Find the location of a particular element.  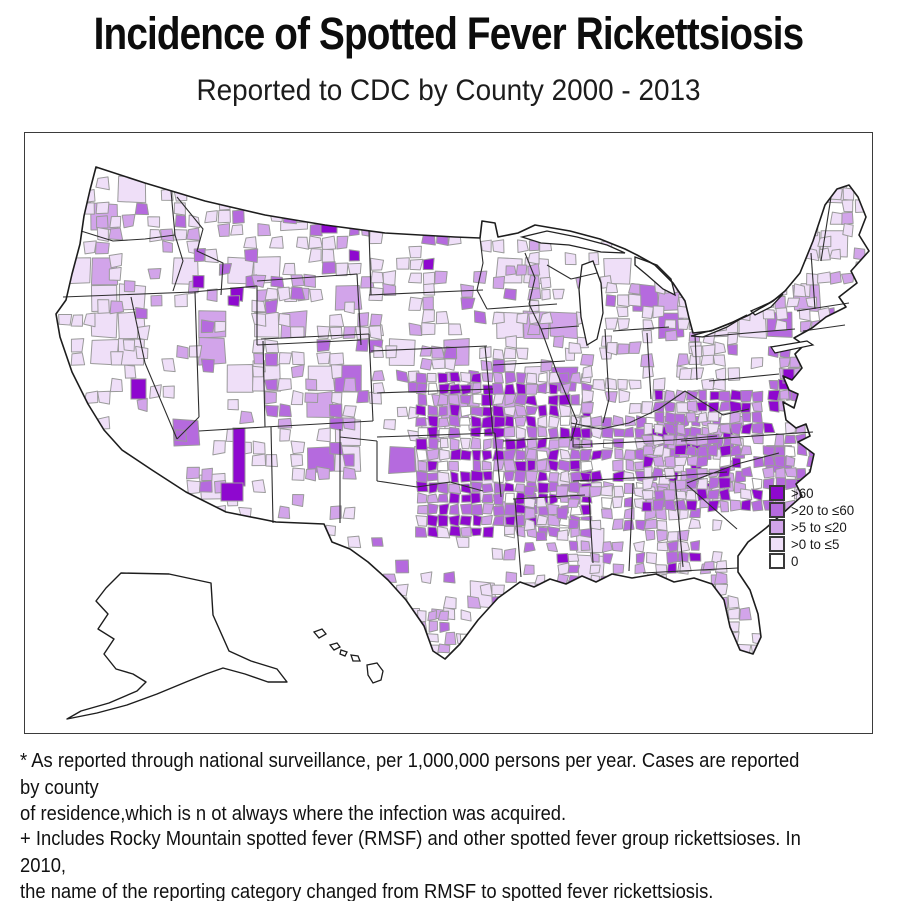

lake-michigan is located at coordinates (591, 303).